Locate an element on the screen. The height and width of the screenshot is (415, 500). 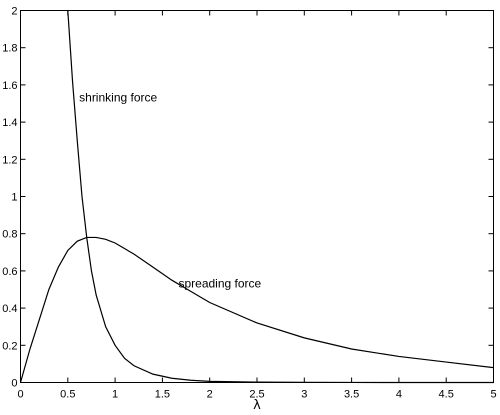
x-tick-label: 3.5 is located at coordinates (351, 395).